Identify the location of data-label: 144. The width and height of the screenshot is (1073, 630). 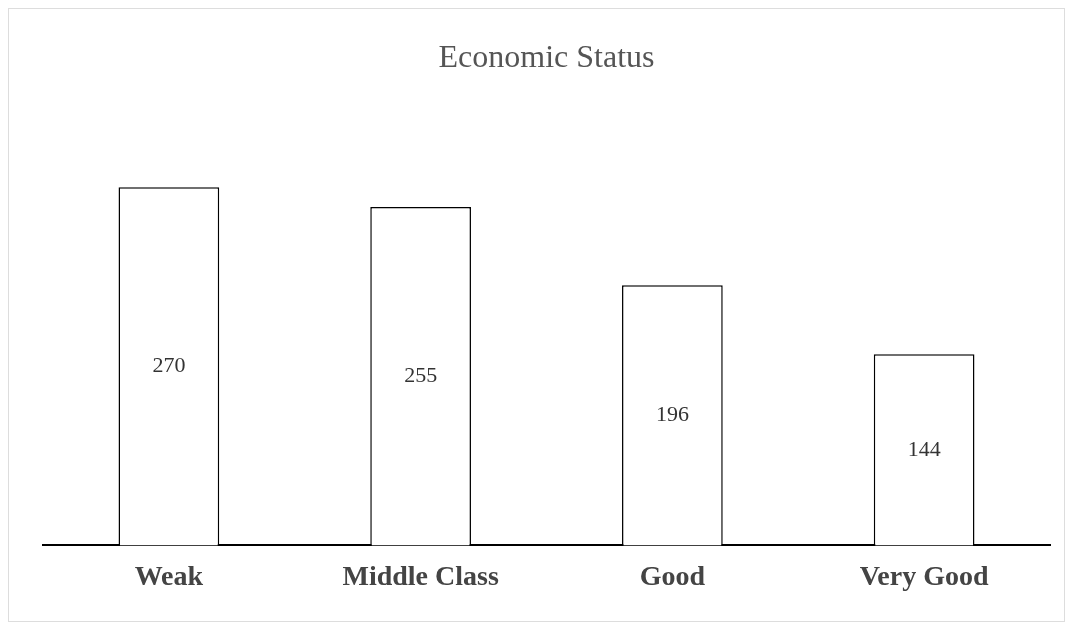
(924, 448).